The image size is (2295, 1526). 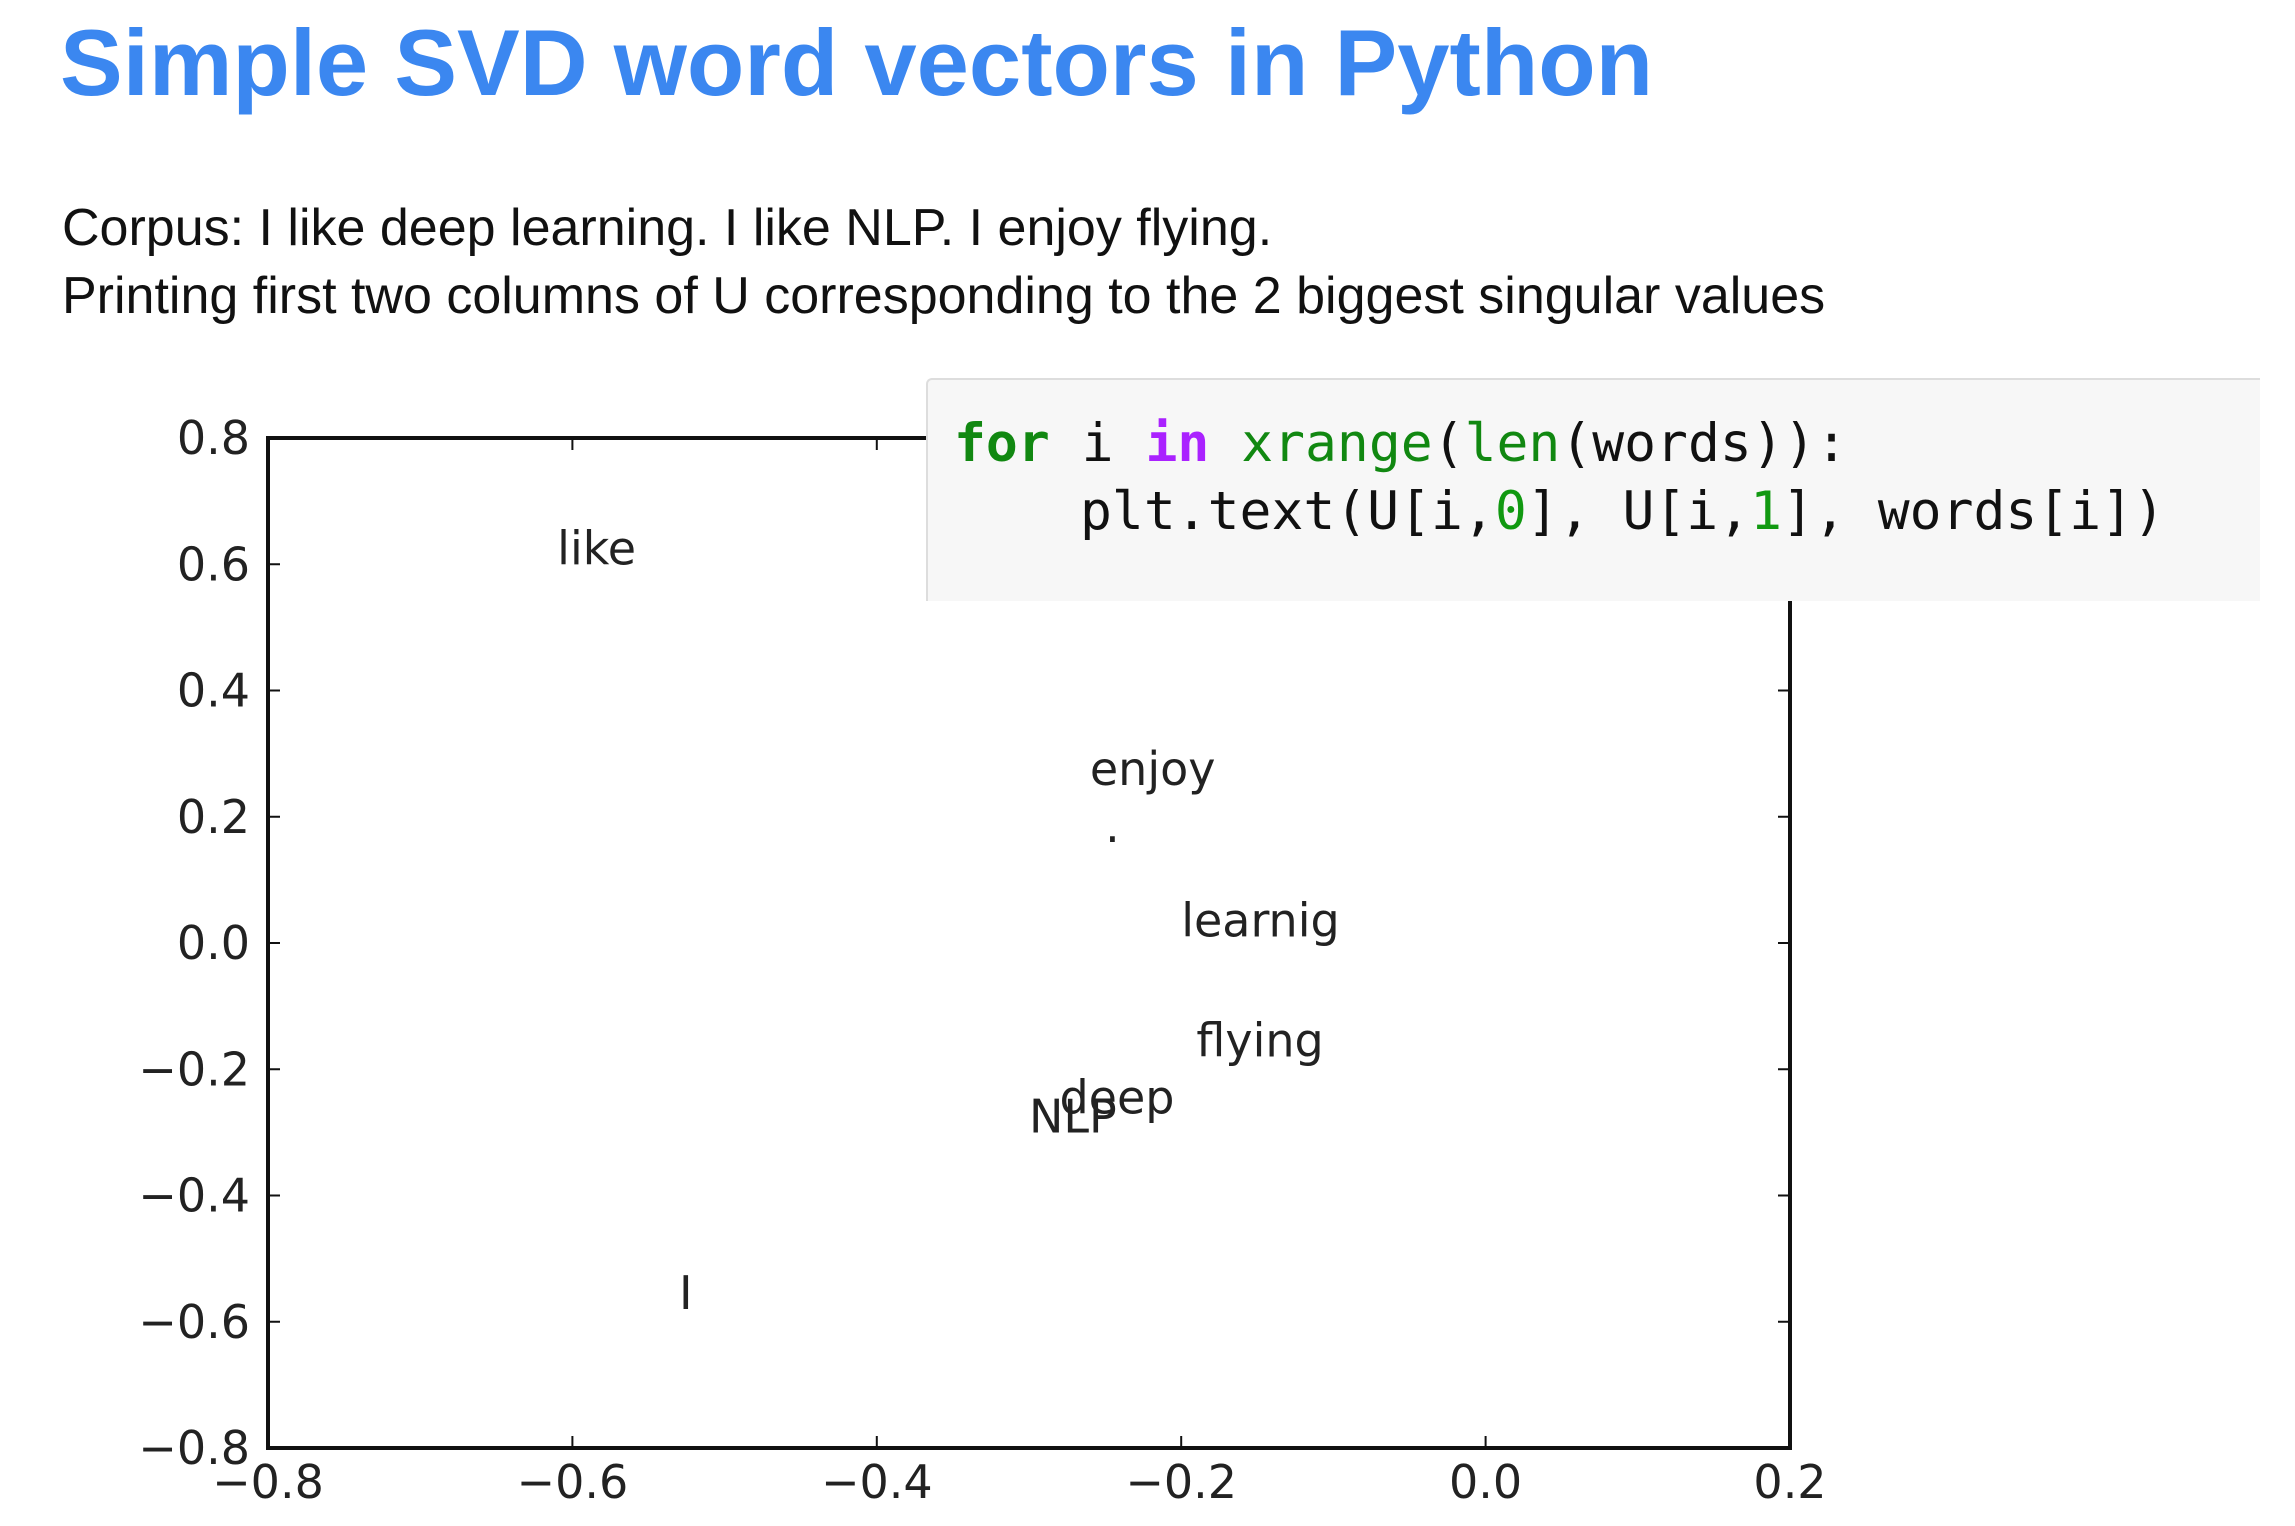 What do you see at coordinates (1789, 1482) in the screenshot?
I see `x-tick-label: 0.2` at bounding box center [1789, 1482].